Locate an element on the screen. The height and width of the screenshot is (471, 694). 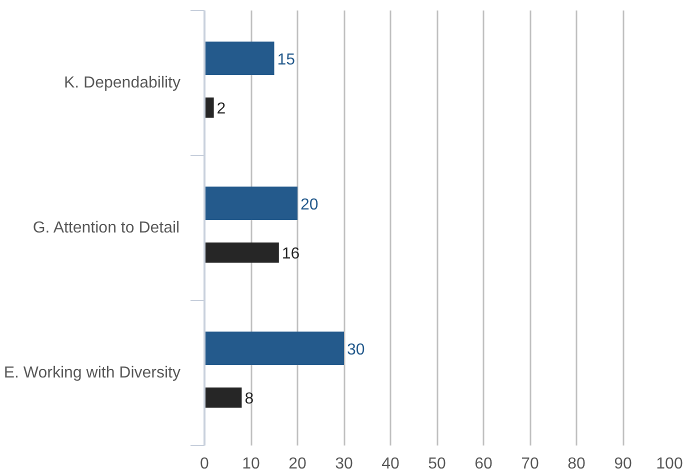
y-tick-label: K. Dependability is located at coordinates (122, 83).